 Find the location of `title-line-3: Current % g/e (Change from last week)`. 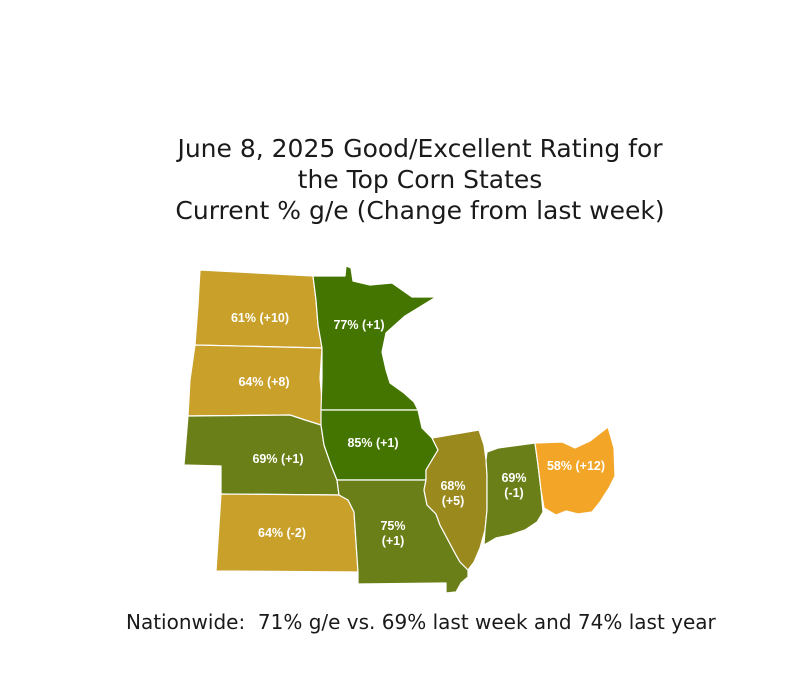

title-line-3: Current % g/e (Change from last week) is located at coordinates (420, 210).